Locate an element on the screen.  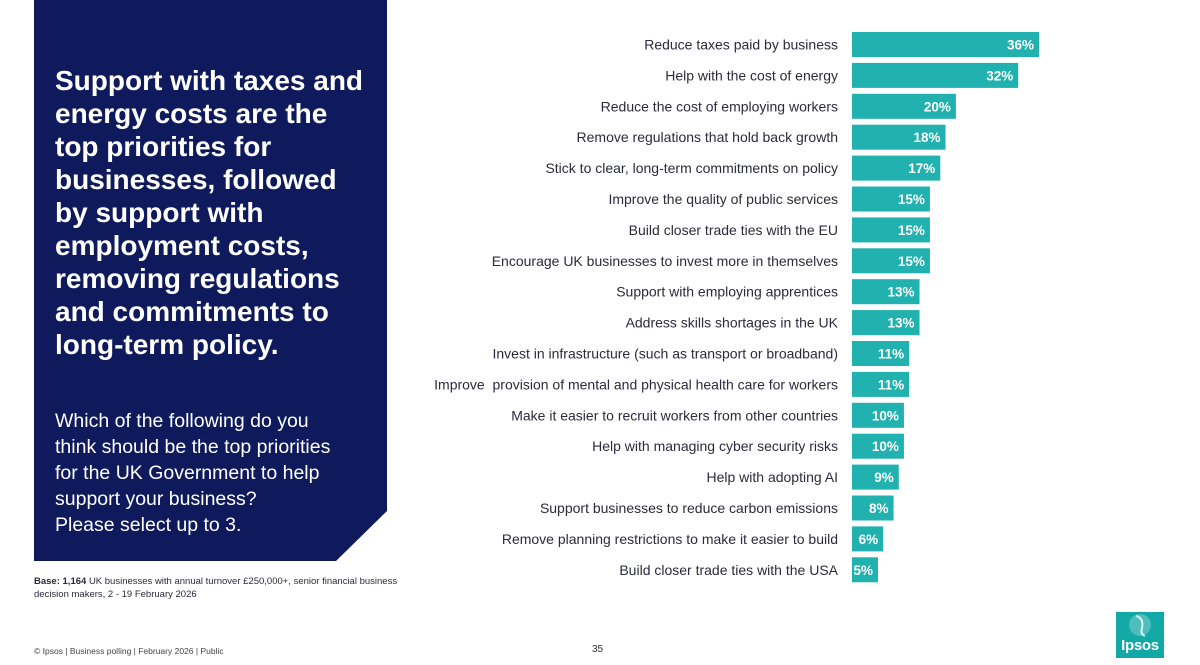
logo-text: Ipsos is located at coordinates (1140, 645).